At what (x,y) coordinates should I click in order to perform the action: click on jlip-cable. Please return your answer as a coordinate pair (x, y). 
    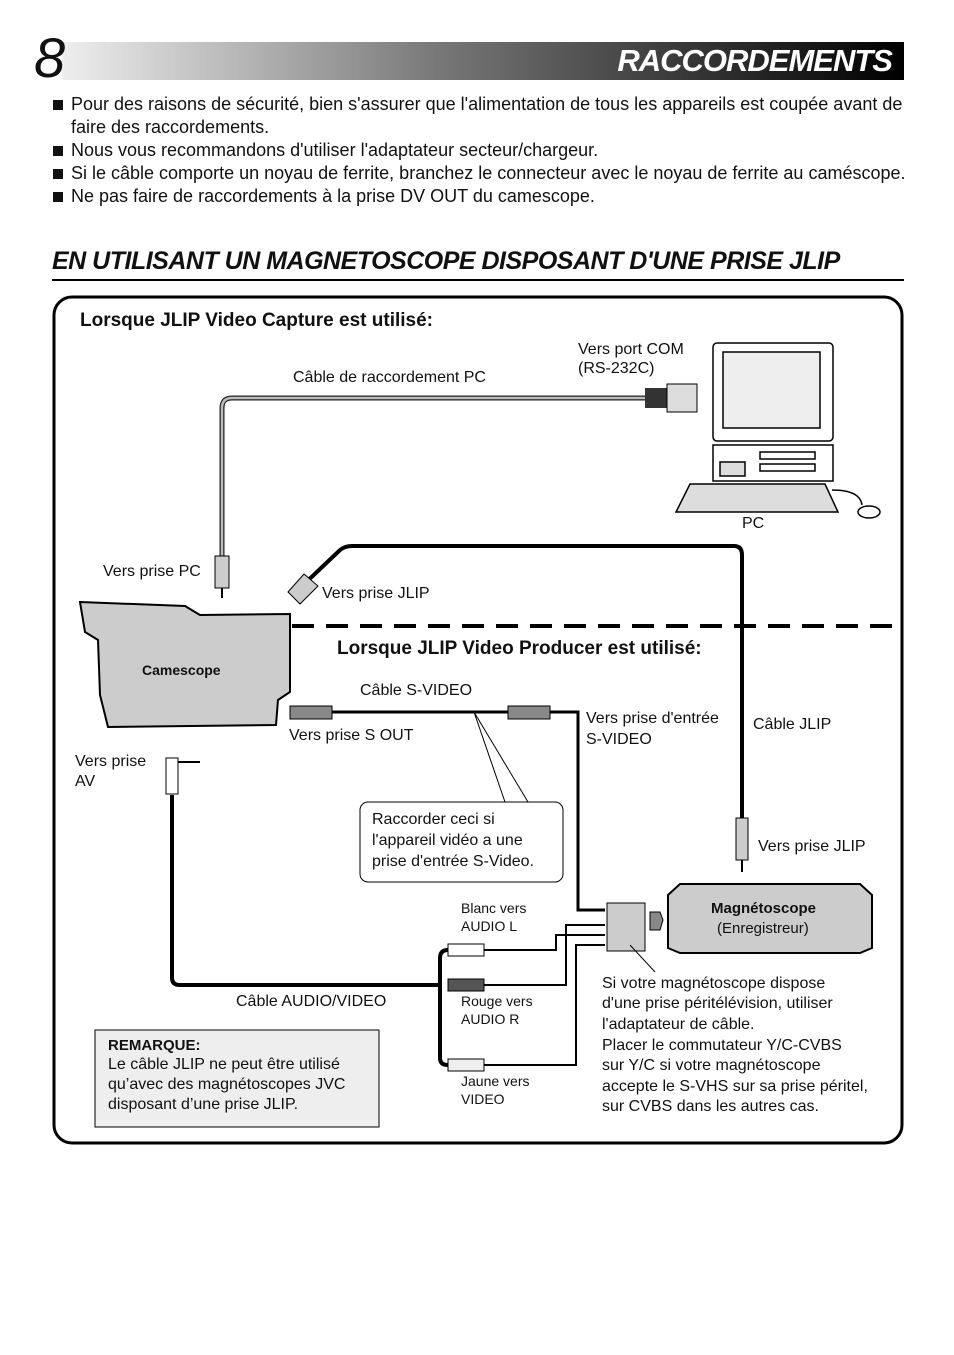
    Looking at the image, I should click on (518, 708).